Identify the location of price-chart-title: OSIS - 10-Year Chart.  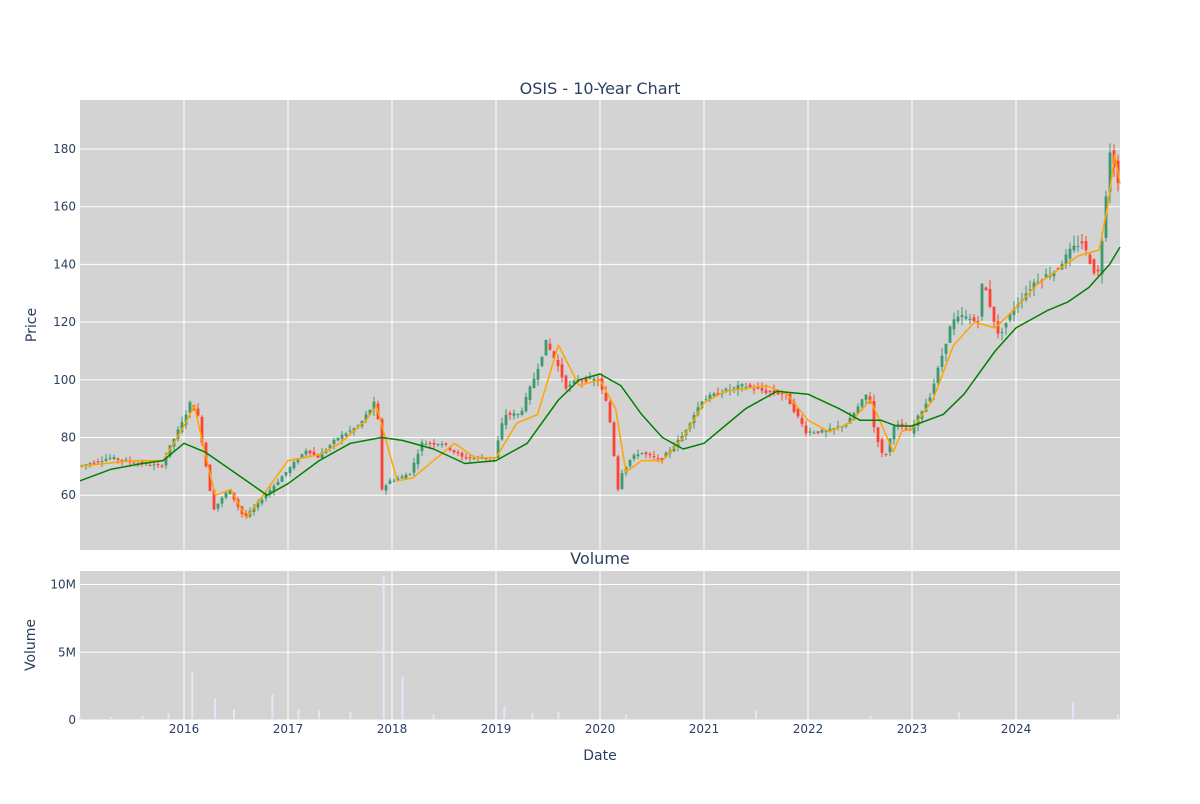
(600, 88).